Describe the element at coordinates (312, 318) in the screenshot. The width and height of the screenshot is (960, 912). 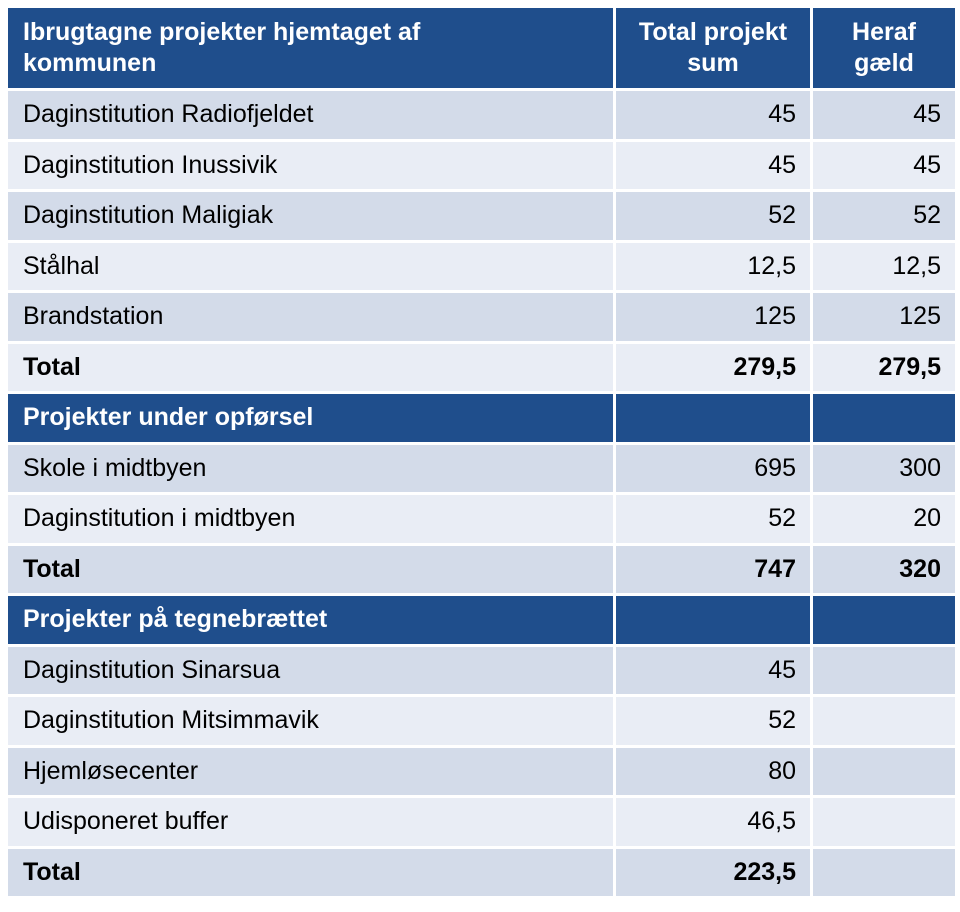
I see `row-name: Brandstation` at that location.